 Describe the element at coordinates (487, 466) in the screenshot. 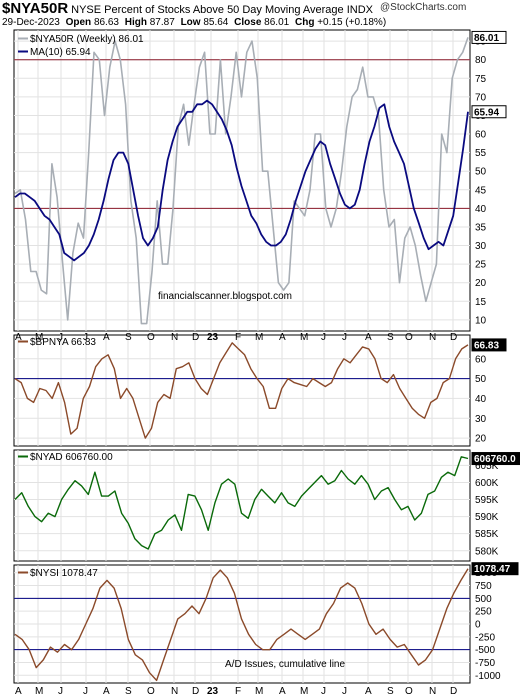

I see `y-tick-label: 605K` at that location.